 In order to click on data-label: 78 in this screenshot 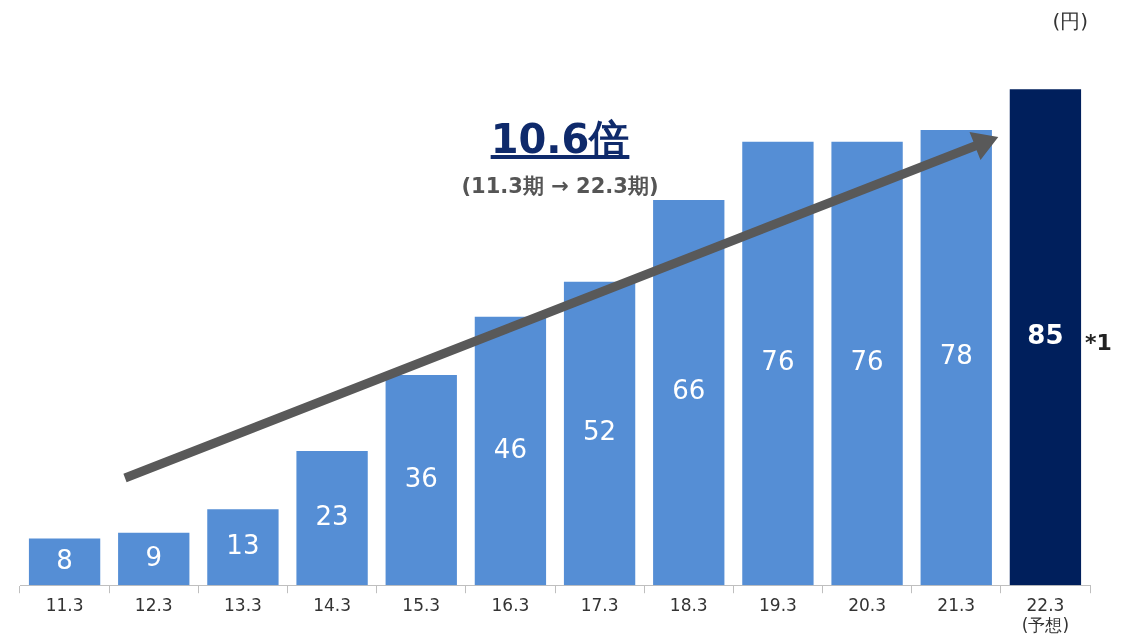, I will do `click(956, 355)`.